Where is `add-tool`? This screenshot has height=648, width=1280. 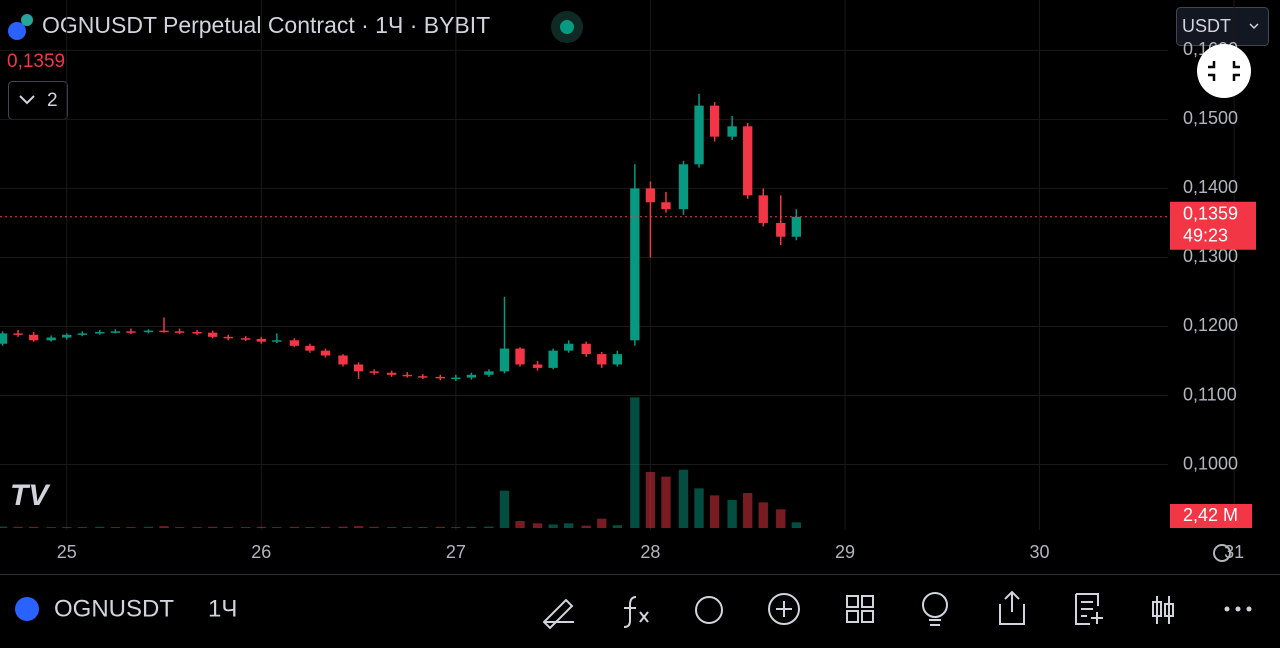 add-tool is located at coordinates (784, 609).